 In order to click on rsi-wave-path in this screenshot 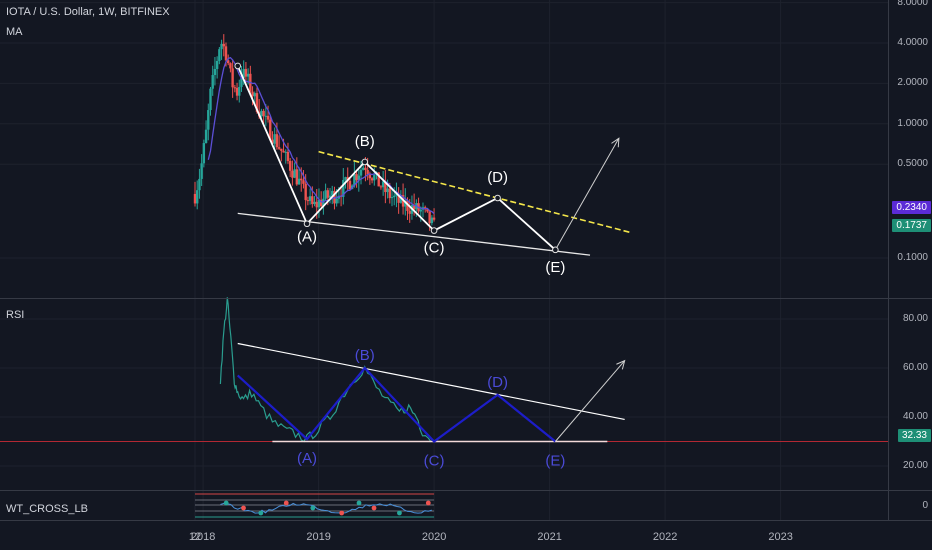, I will do `click(396, 404)`.